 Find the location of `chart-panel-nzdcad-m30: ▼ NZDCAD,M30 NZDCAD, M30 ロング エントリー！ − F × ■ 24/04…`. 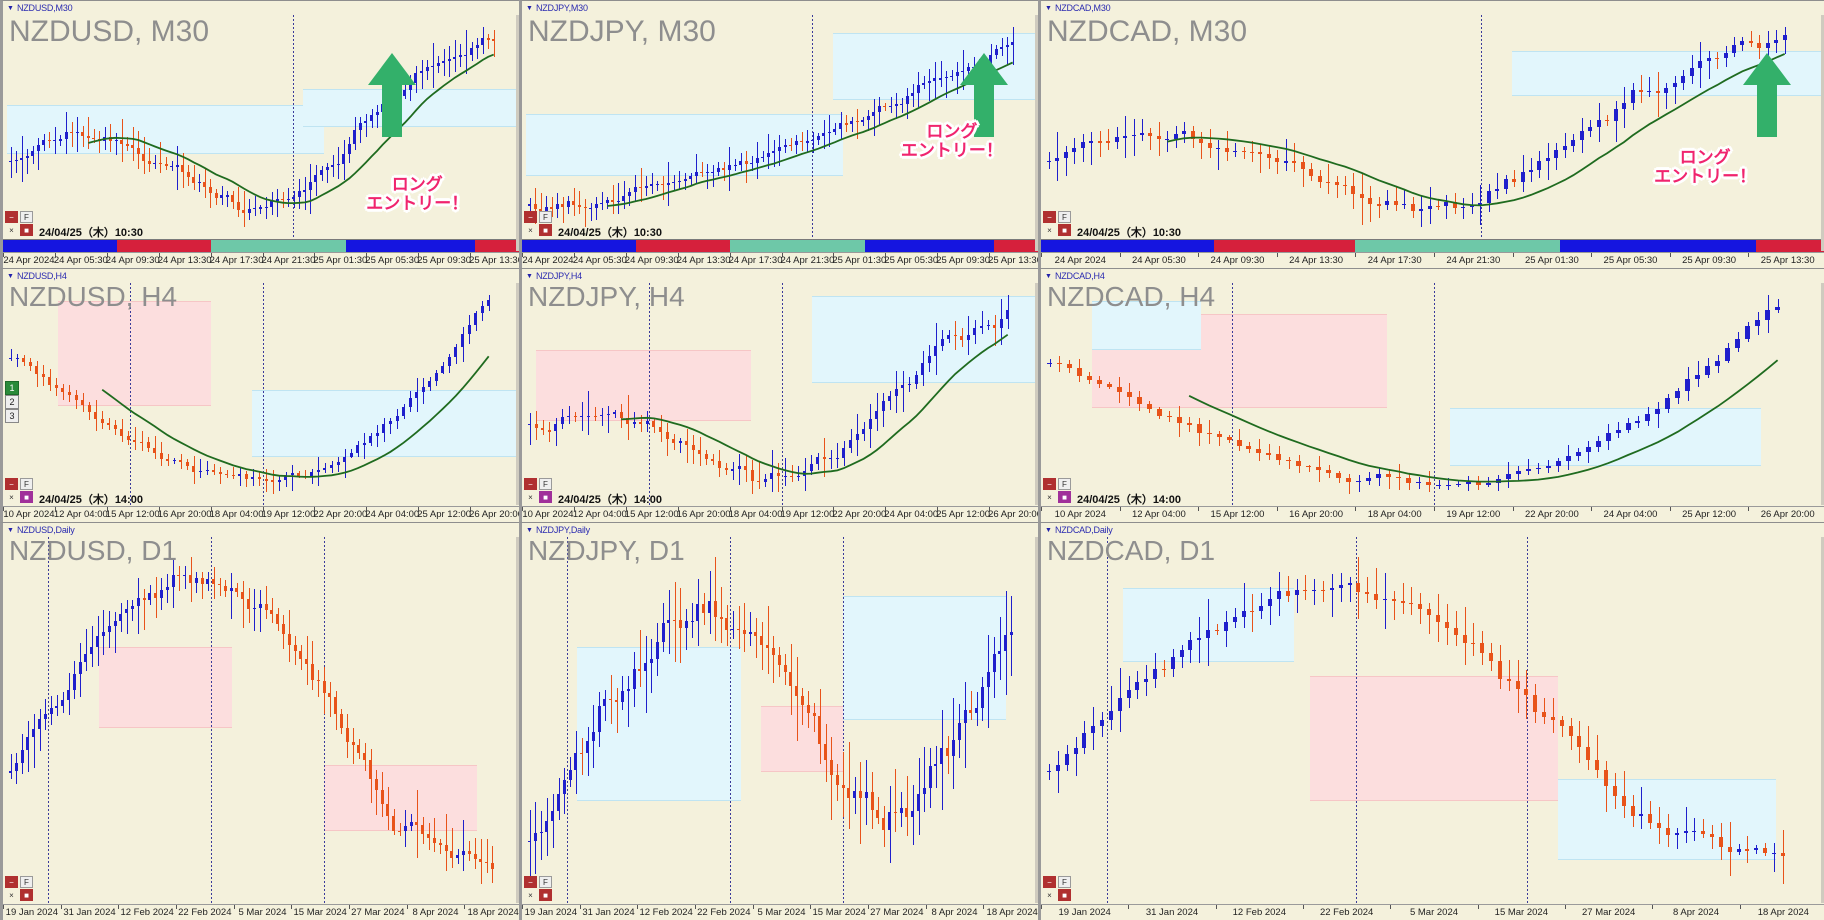

chart-panel-nzdcad-m30: ▼ NZDCAD,M30 NZDCAD, M30 ロング エントリー！ − F × ■ 24/04… is located at coordinates (1431, 134).